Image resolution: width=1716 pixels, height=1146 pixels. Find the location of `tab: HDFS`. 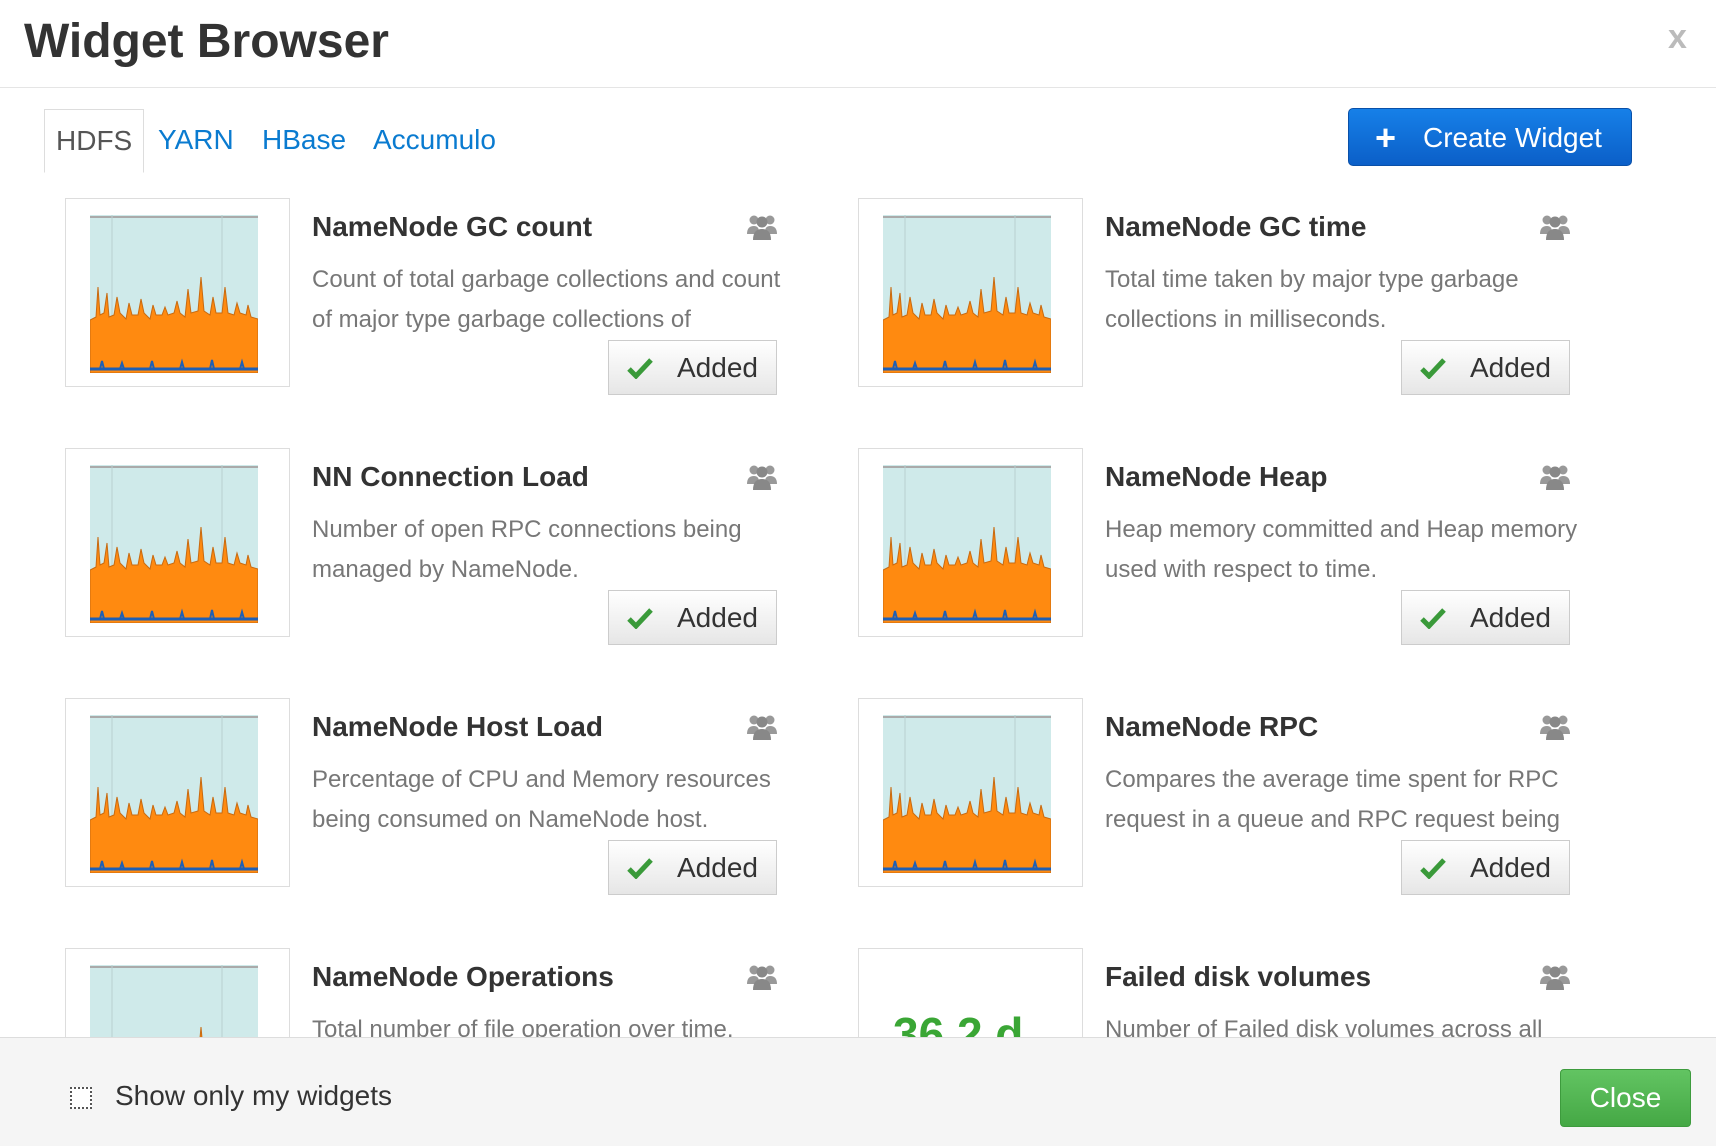

tab: HDFS is located at coordinates (94, 141).